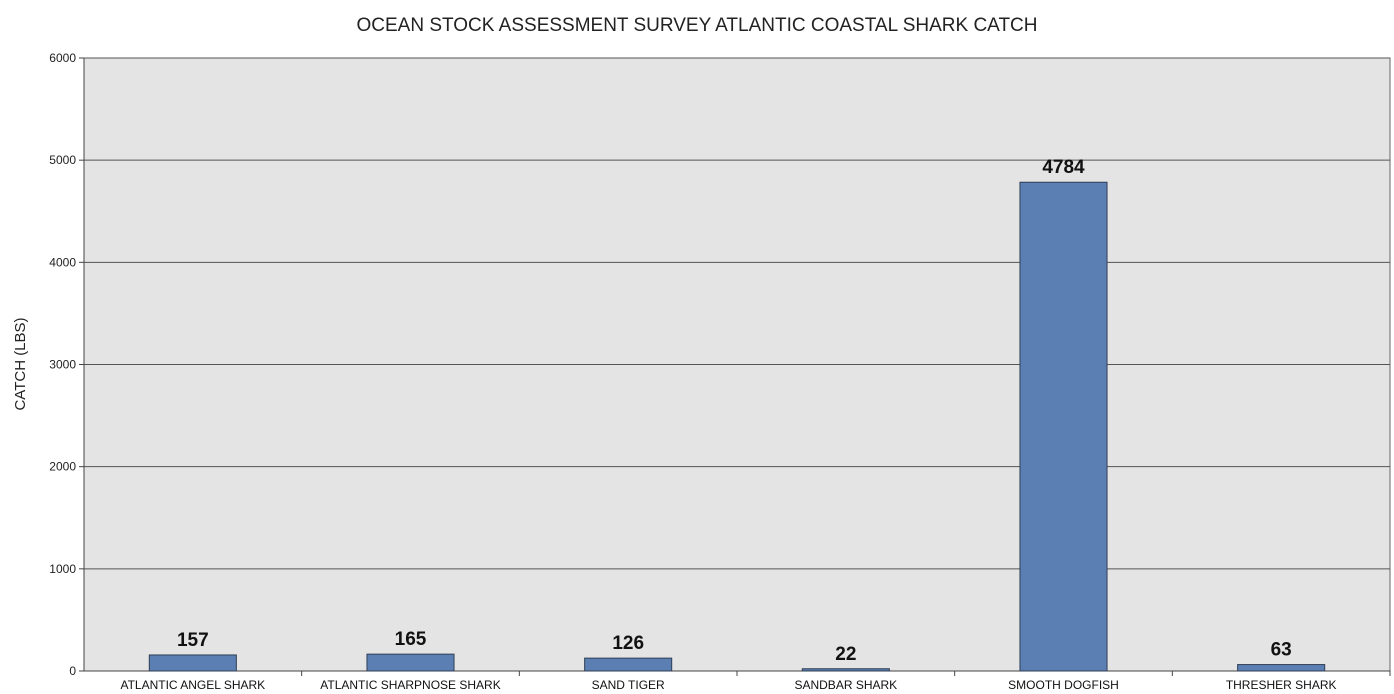 The height and width of the screenshot is (694, 1394). Describe the element at coordinates (192, 685) in the screenshot. I see `x-tick-label: ATLANTIC ANGEL SHARK` at that location.